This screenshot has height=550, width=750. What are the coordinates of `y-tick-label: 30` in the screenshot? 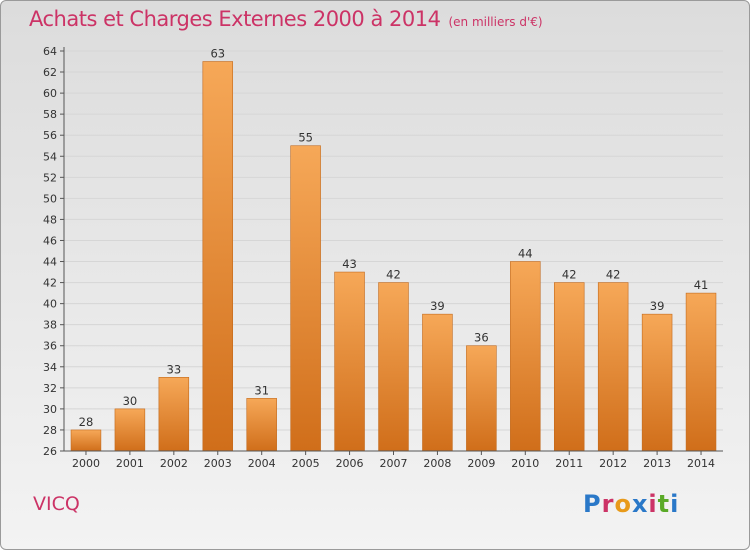 It's located at (50, 409).